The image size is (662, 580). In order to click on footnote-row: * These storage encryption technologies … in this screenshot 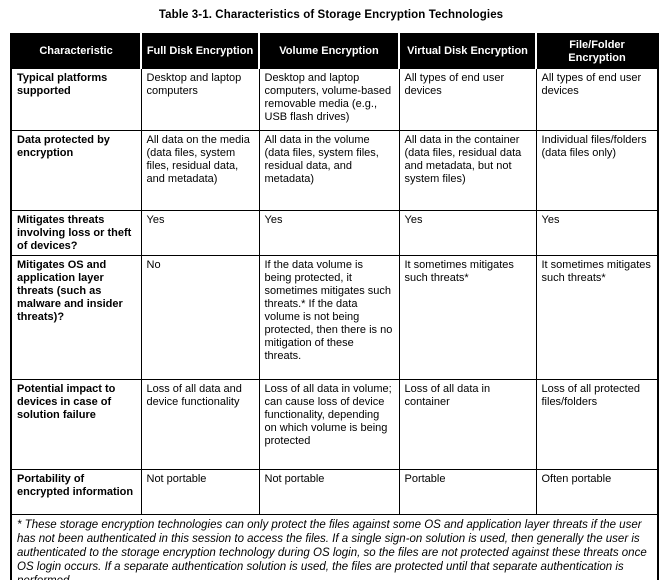, I will do `click(334, 547)`.